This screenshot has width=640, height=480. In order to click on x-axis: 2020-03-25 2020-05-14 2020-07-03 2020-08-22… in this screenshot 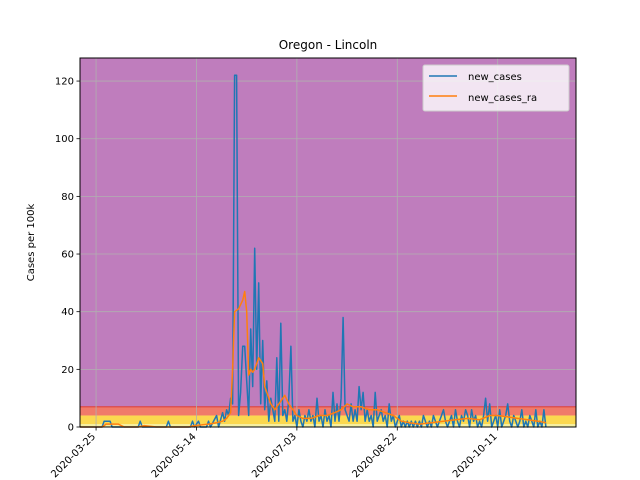, I will do `click(274, 453)`.